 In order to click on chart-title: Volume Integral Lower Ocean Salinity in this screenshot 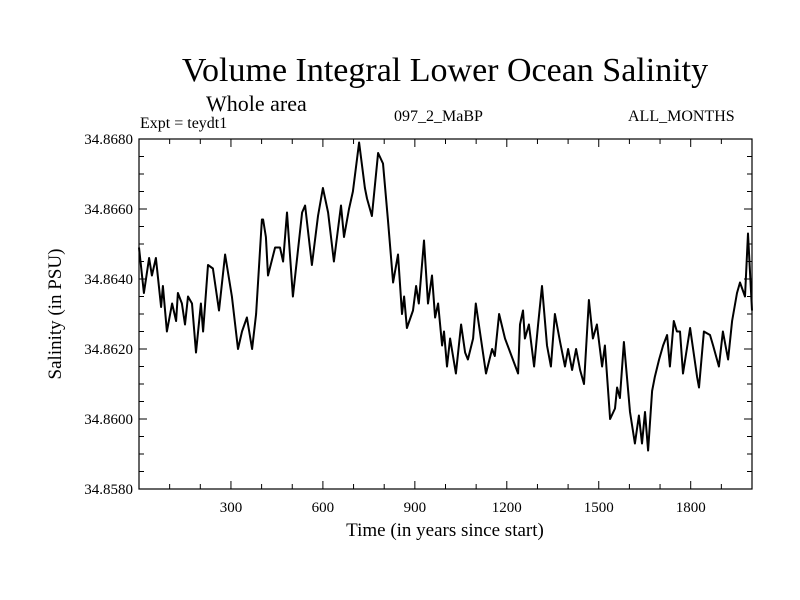, I will do `click(445, 70)`.